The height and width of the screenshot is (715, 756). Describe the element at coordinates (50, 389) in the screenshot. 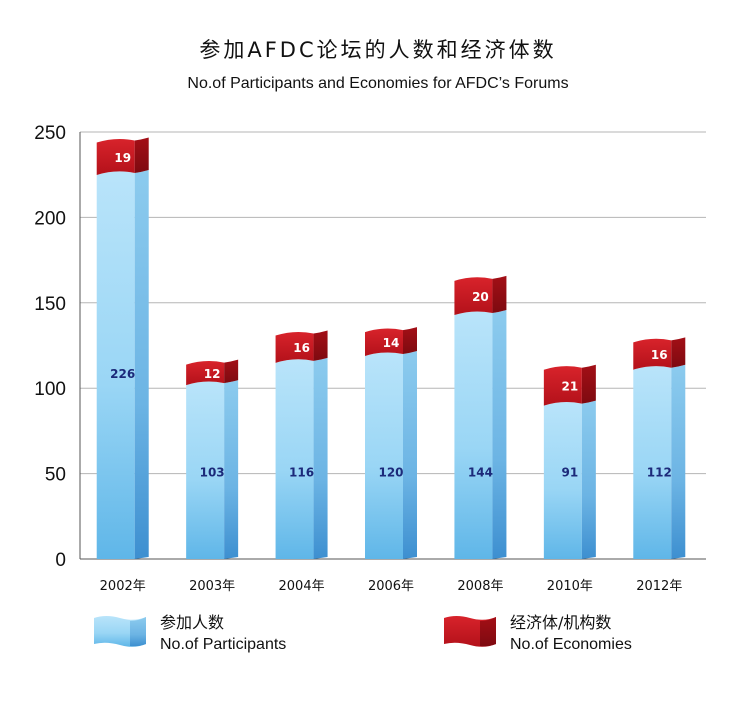

I see `y-tick-label: 100` at that location.